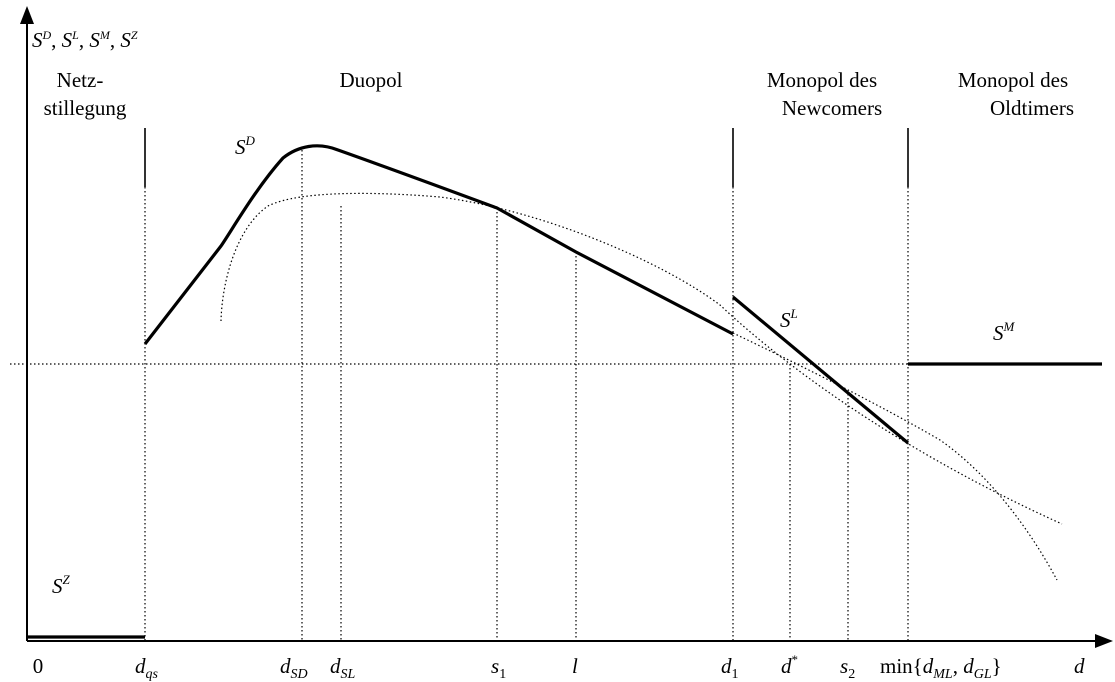 This screenshot has height=682, width=1115. Describe the element at coordinates (730, 668) in the screenshot. I see `tick-d1: d1` at that location.